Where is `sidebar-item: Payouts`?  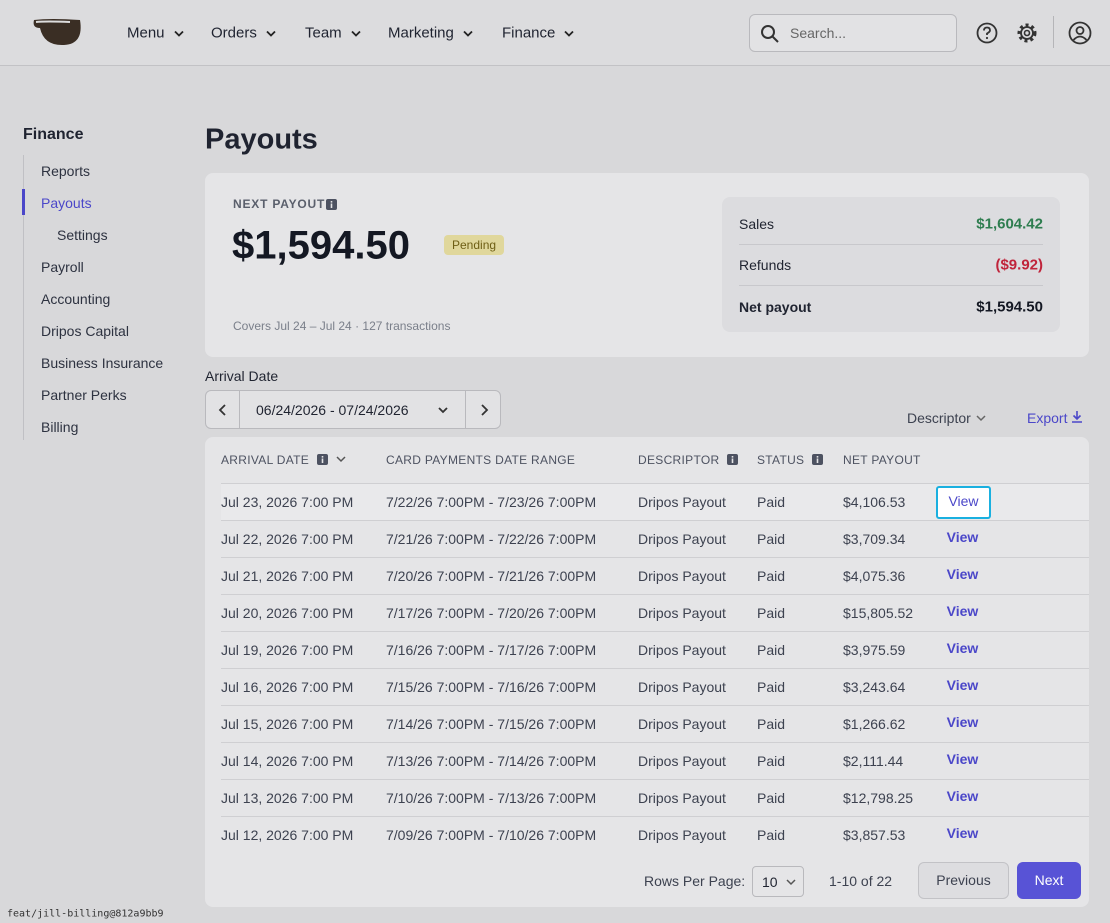 sidebar-item: Payouts is located at coordinates (66, 203).